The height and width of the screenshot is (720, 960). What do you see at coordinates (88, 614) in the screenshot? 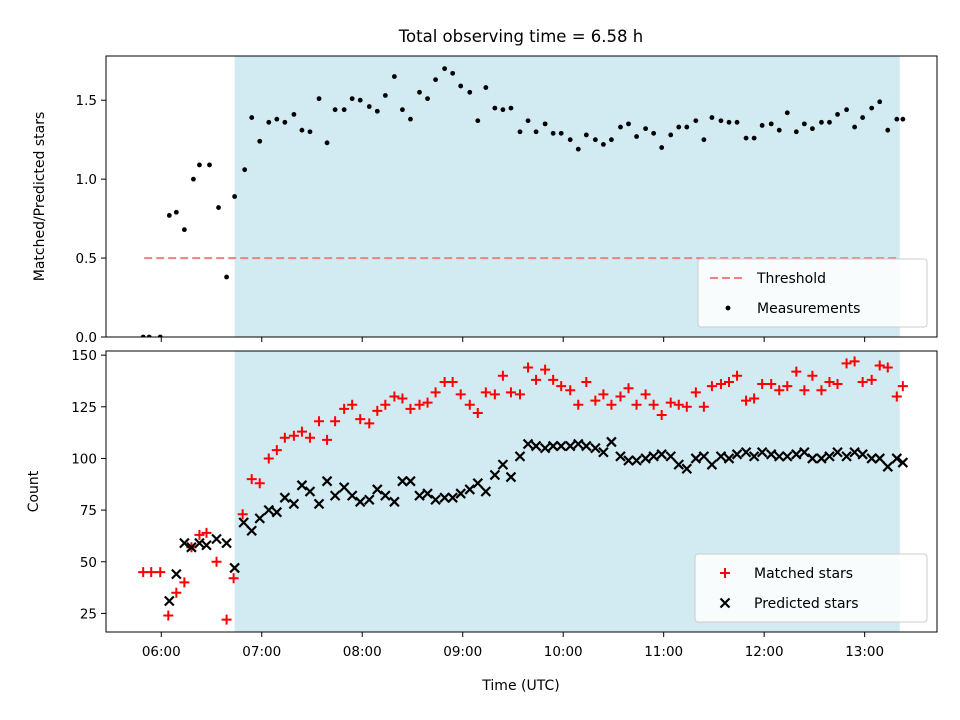
I see `y-tick-label: 25` at bounding box center [88, 614].